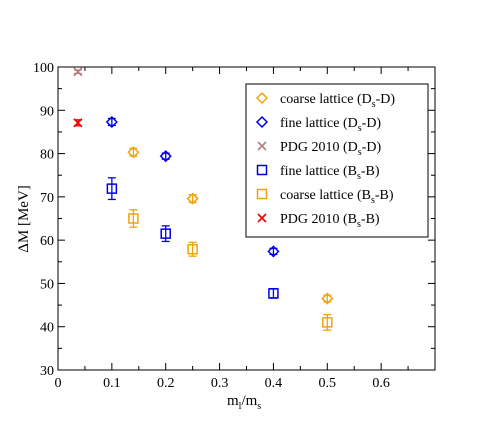  What do you see at coordinates (47, 241) in the screenshot?
I see `y-tick-label: 60` at bounding box center [47, 241].